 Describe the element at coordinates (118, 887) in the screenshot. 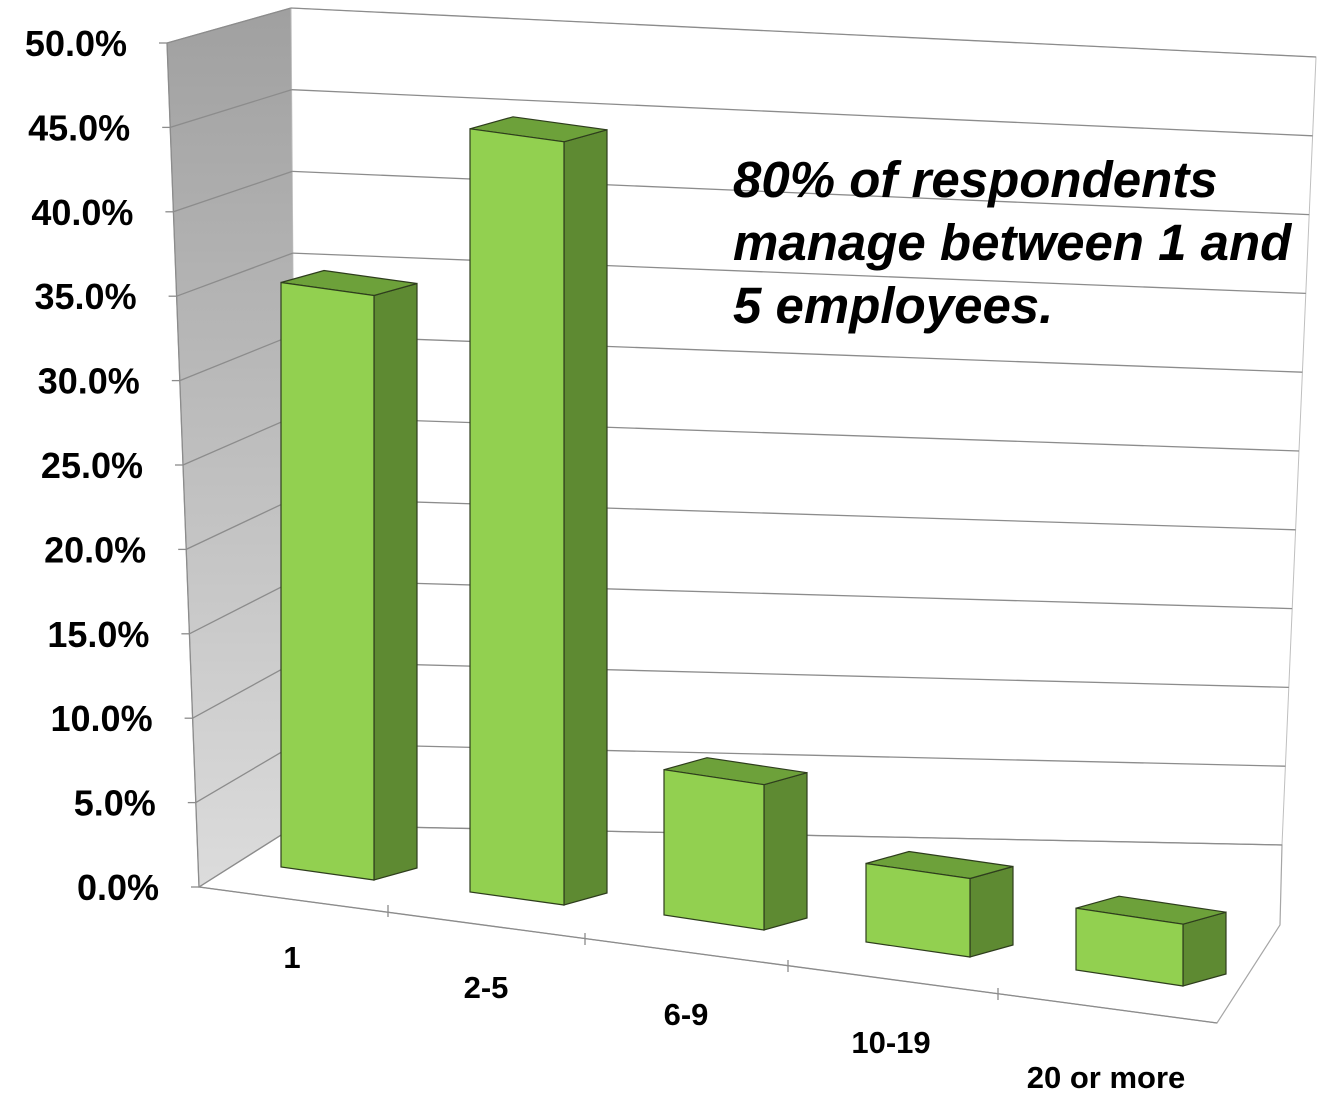

I see `y-tick-label: 0.0%` at that location.